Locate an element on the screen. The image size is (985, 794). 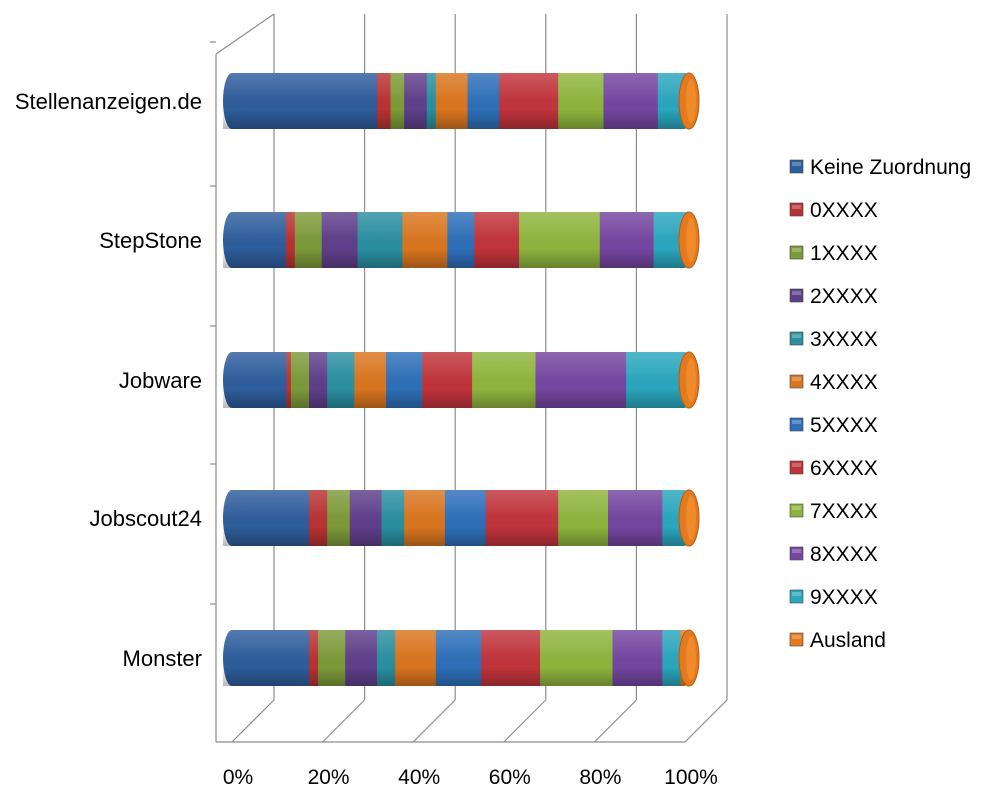
legend-item: 3XXXX is located at coordinates (833, 339).